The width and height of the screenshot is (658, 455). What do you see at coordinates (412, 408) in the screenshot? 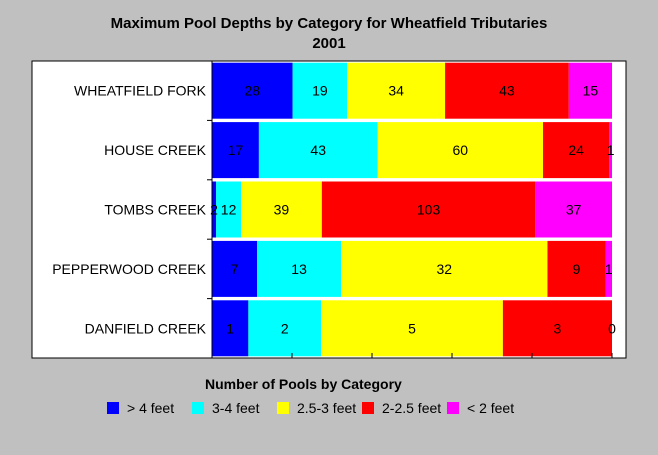
I see `legend-label: 2-2.5 feet` at bounding box center [412, 408].